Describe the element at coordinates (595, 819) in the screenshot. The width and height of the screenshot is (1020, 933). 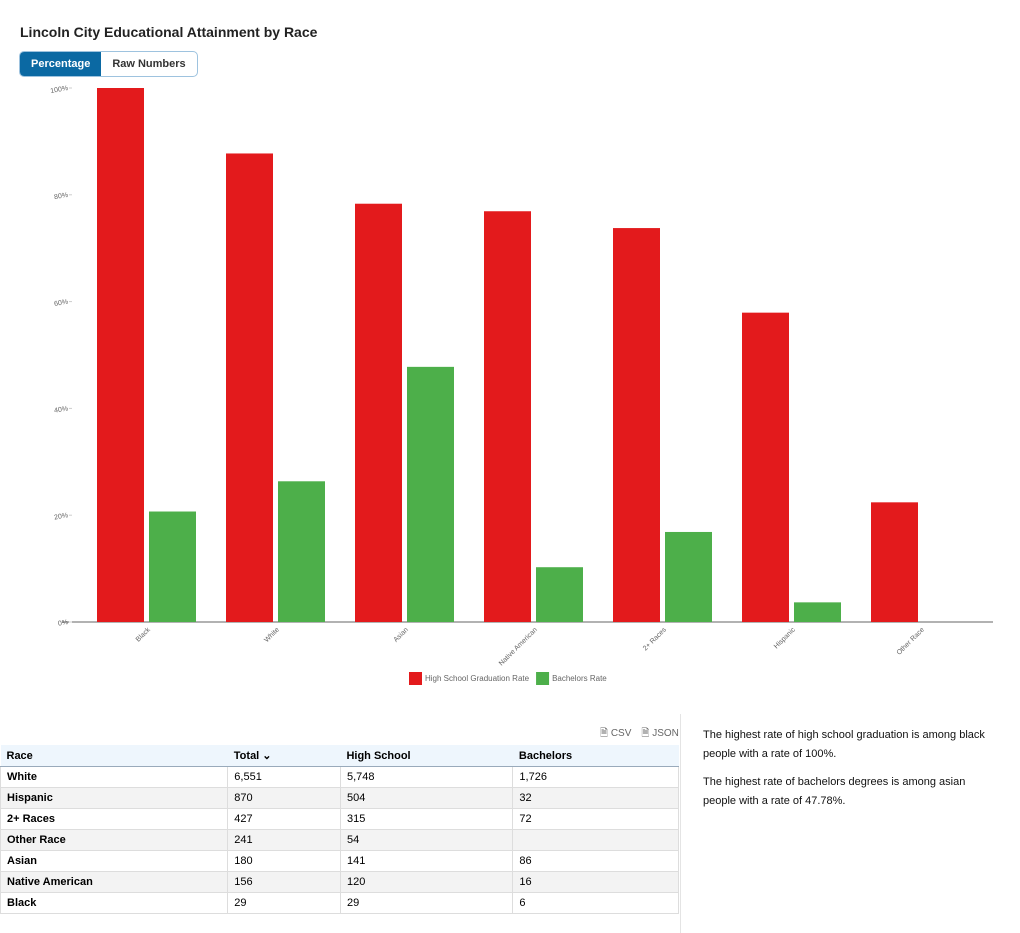
I see `table-cell: 72` at that location.